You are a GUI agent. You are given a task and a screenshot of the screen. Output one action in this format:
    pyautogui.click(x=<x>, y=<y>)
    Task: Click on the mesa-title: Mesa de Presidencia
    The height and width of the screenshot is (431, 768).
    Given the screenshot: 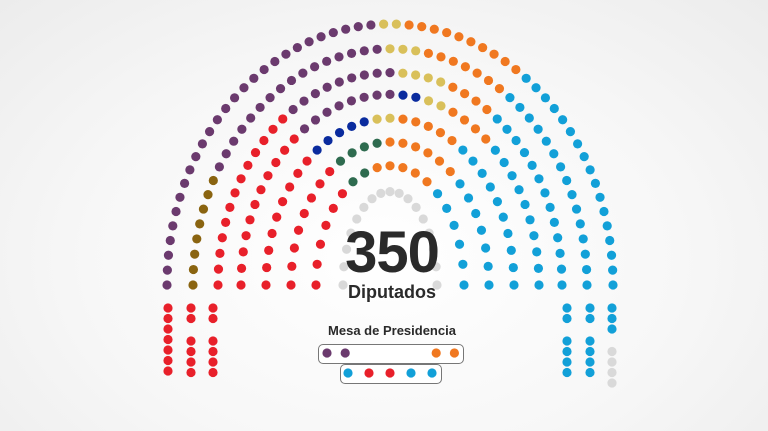 What is the action you would take?
    pyautogui.click(x=392, y=330)
    